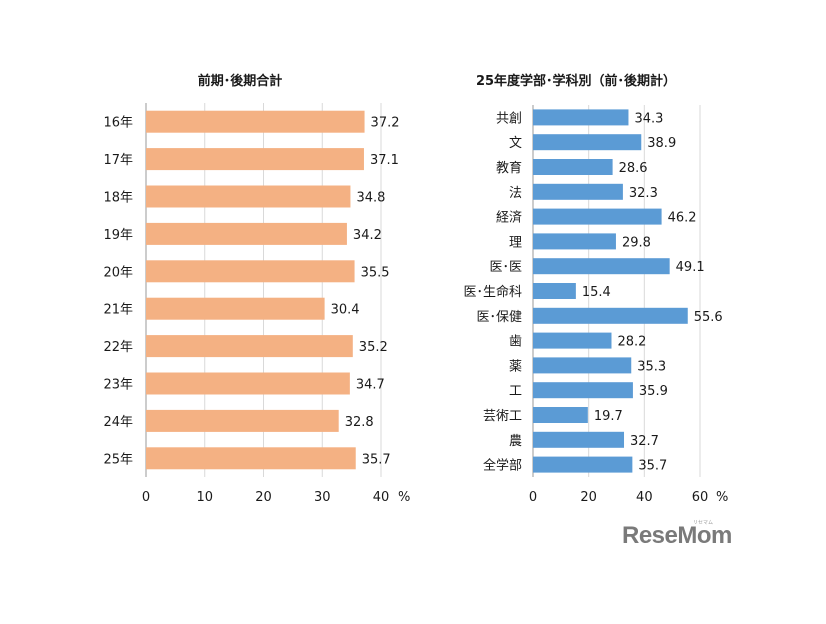 The image size is (826, 624). What do you see at coordinates (118, 235) in the screenshot?
I see `left-category-label: 19年` at bounding box center [118, 235].